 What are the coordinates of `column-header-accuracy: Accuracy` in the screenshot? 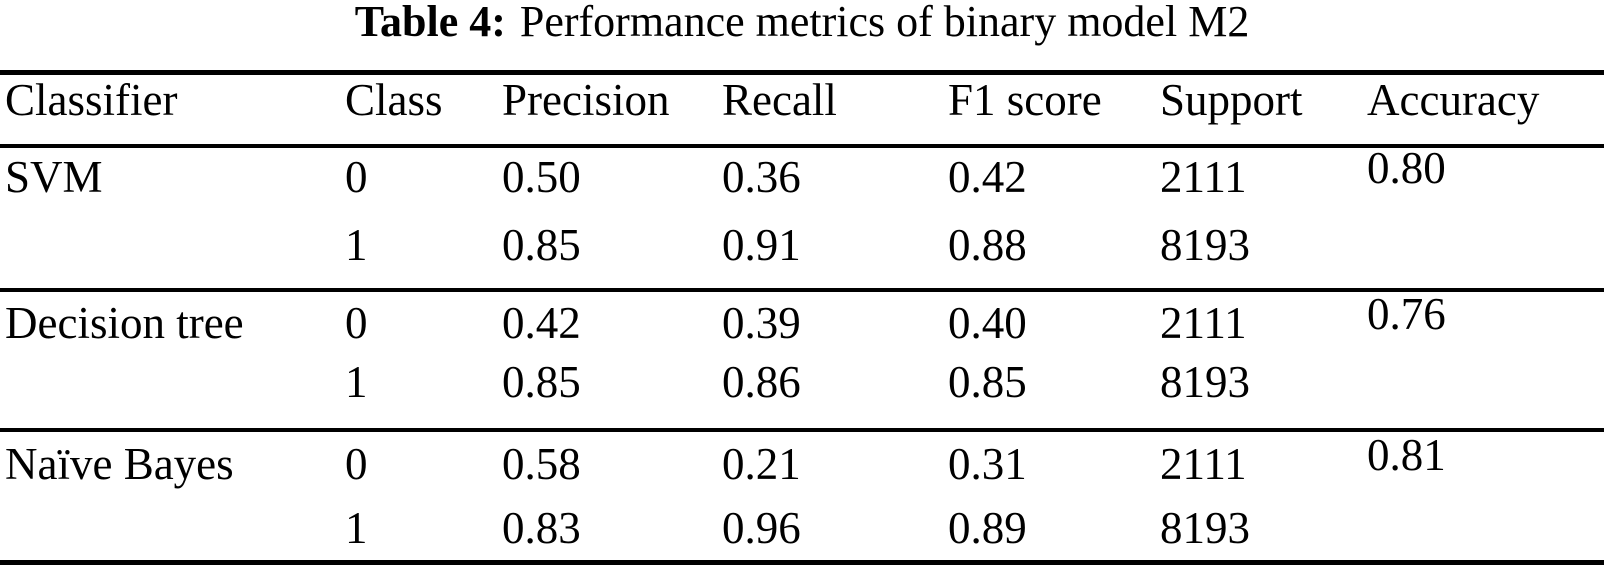 It's located at (1453, 100).